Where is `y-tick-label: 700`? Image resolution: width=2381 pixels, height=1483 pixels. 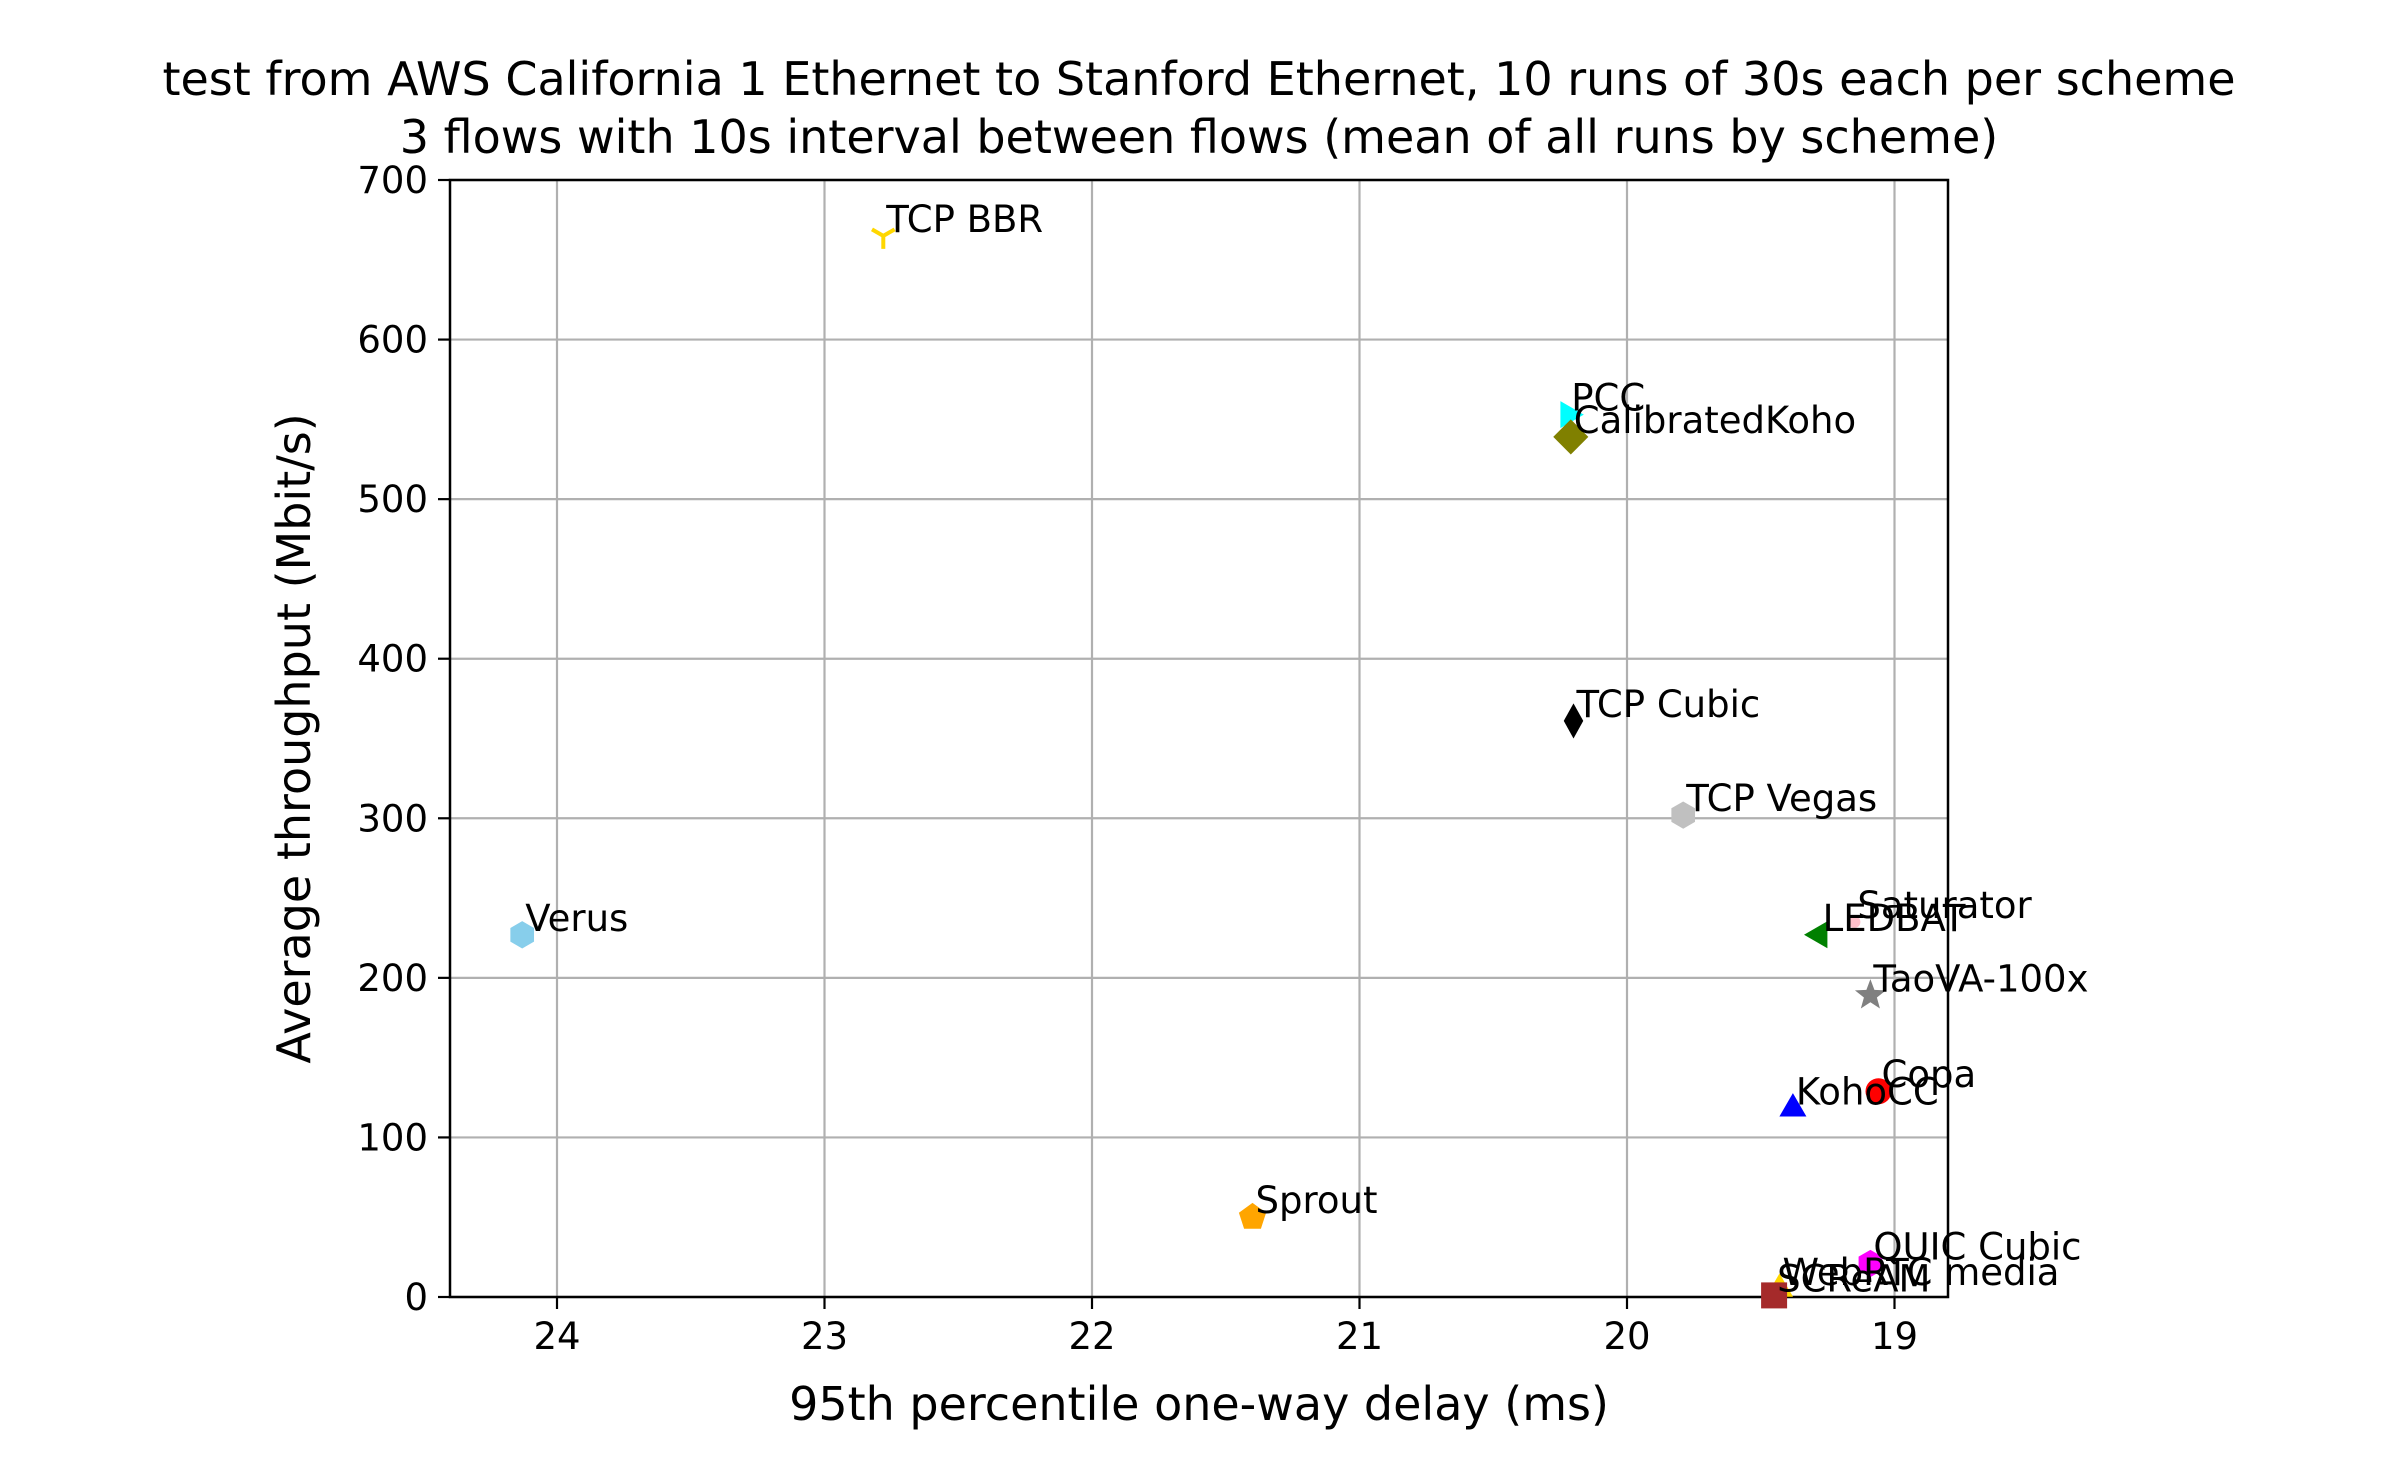 y-tick-label: 700 is located at coordinates (392, 180).